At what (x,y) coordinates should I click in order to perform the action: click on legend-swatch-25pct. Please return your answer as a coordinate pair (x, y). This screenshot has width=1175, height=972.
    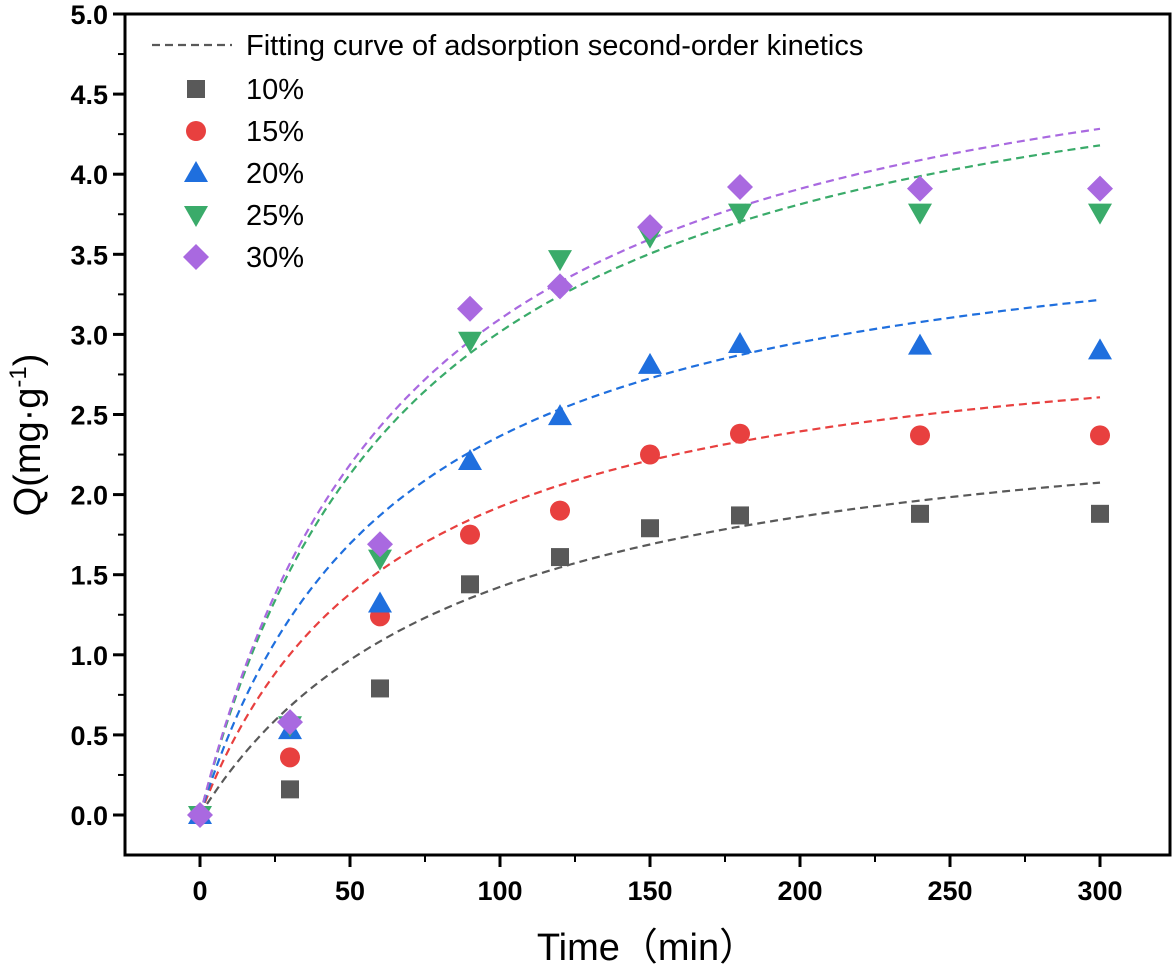
    Looking at the image, I should click on (196, 216).